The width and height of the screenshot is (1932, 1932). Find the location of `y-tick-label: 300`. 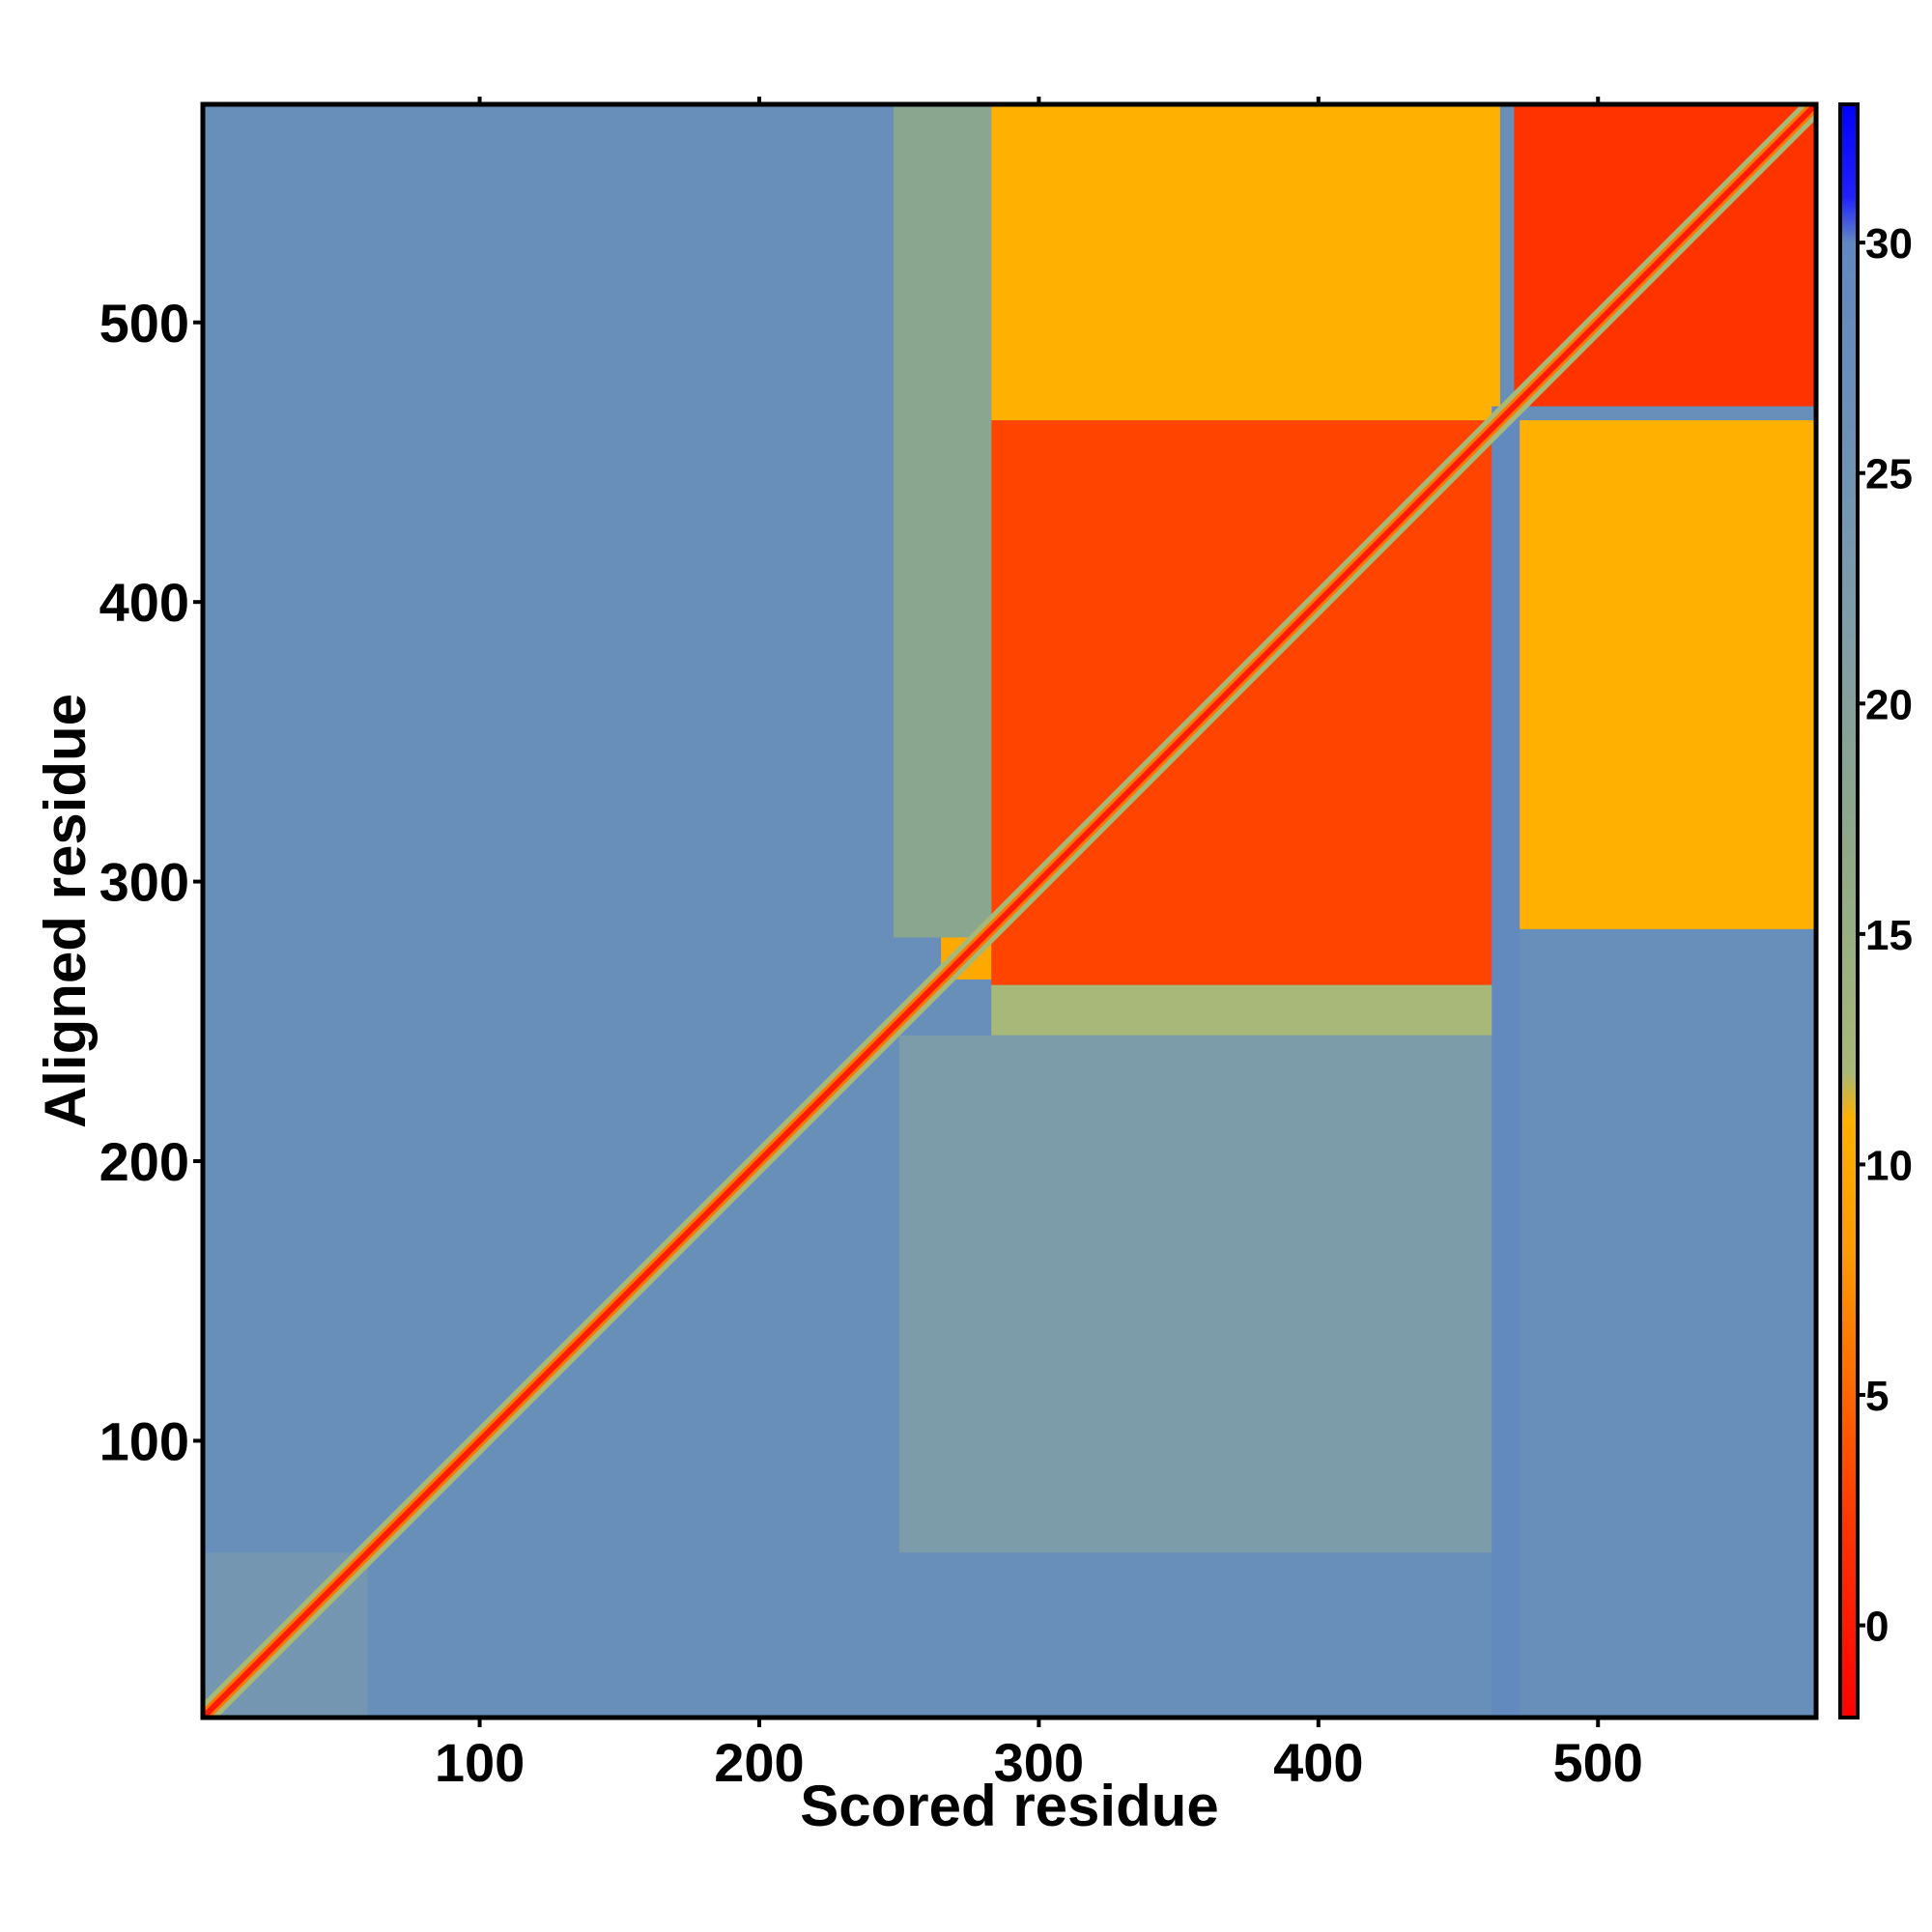

y-tick-label: 300 is located at coordinates (144, 882).